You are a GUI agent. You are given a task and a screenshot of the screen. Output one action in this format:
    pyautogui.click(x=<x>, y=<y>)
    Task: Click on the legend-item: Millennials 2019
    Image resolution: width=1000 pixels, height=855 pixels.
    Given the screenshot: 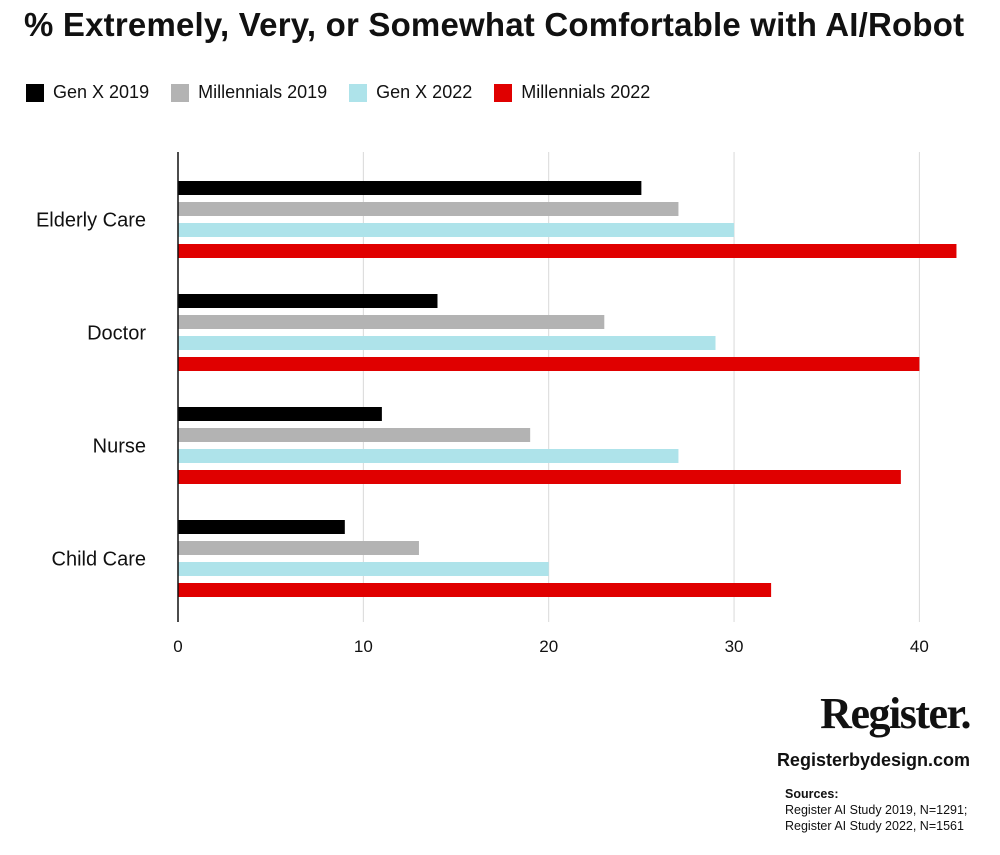 What is the action you would take?
    pyautogui.click(x=249, y=92)
    